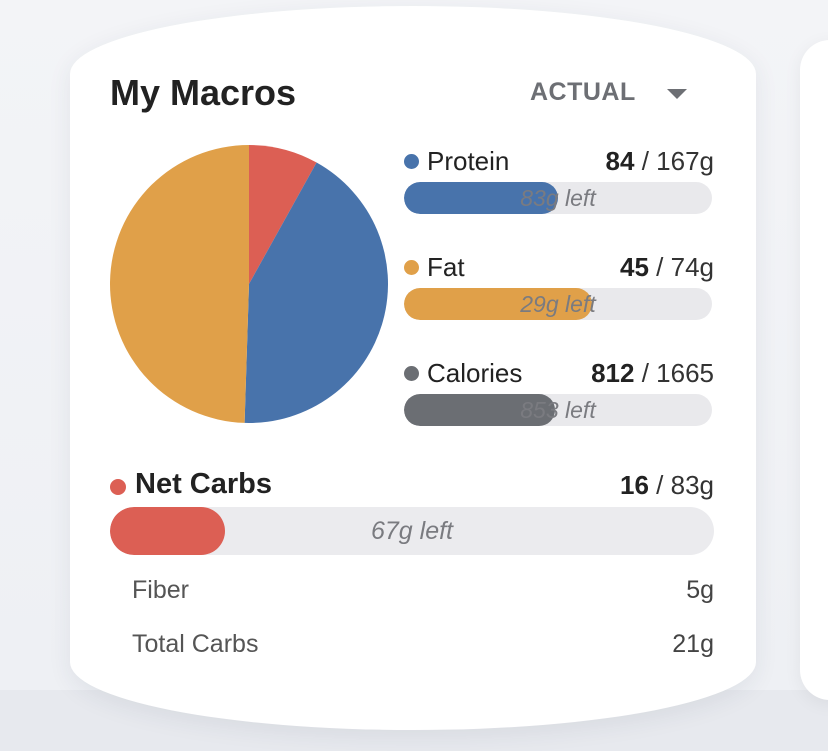 The height and width of the screenshot is (751, 828). Describe the element at coordinates (559, 287) in the screenshot. I see `macro-row-fat: Fat 45 / 74g 29g left` at that location.